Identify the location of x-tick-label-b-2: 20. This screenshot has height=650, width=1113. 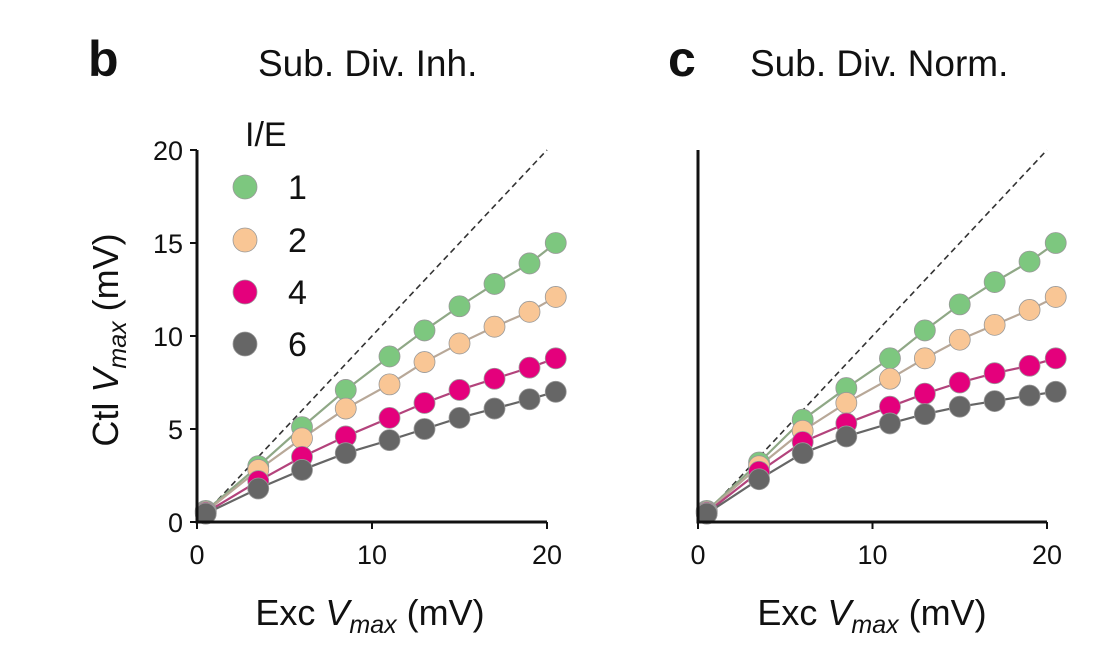
(547, 555).